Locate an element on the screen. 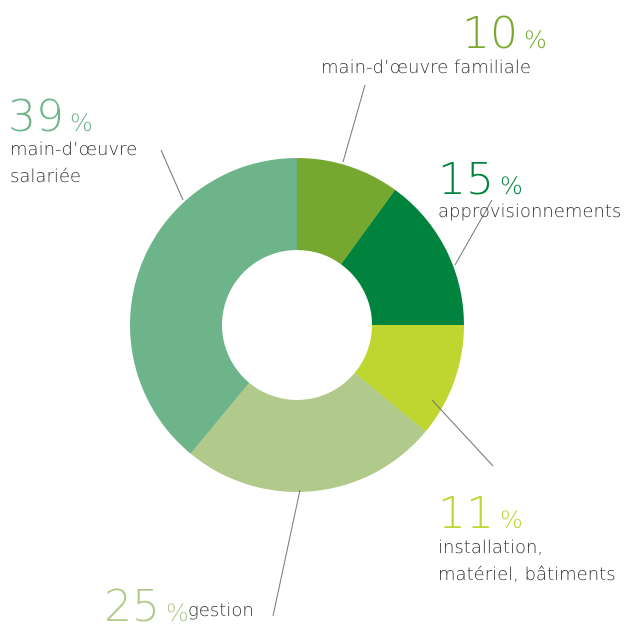 The height and width of the screenshot is (626, 633). value-label: 11% is located at coordinates (480, 517).